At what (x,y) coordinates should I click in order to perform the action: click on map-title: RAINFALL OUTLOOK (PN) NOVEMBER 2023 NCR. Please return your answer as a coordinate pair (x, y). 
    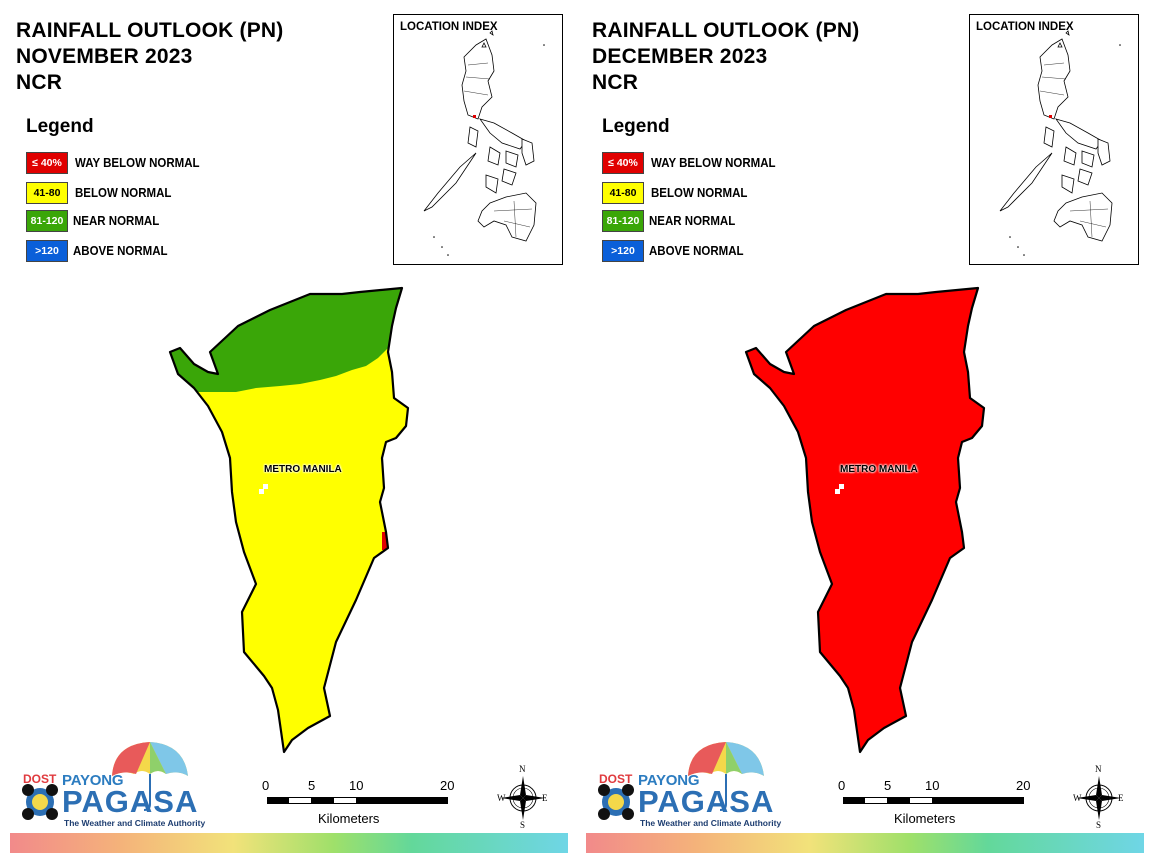
    Looking at the image, I should click on (149, 57).